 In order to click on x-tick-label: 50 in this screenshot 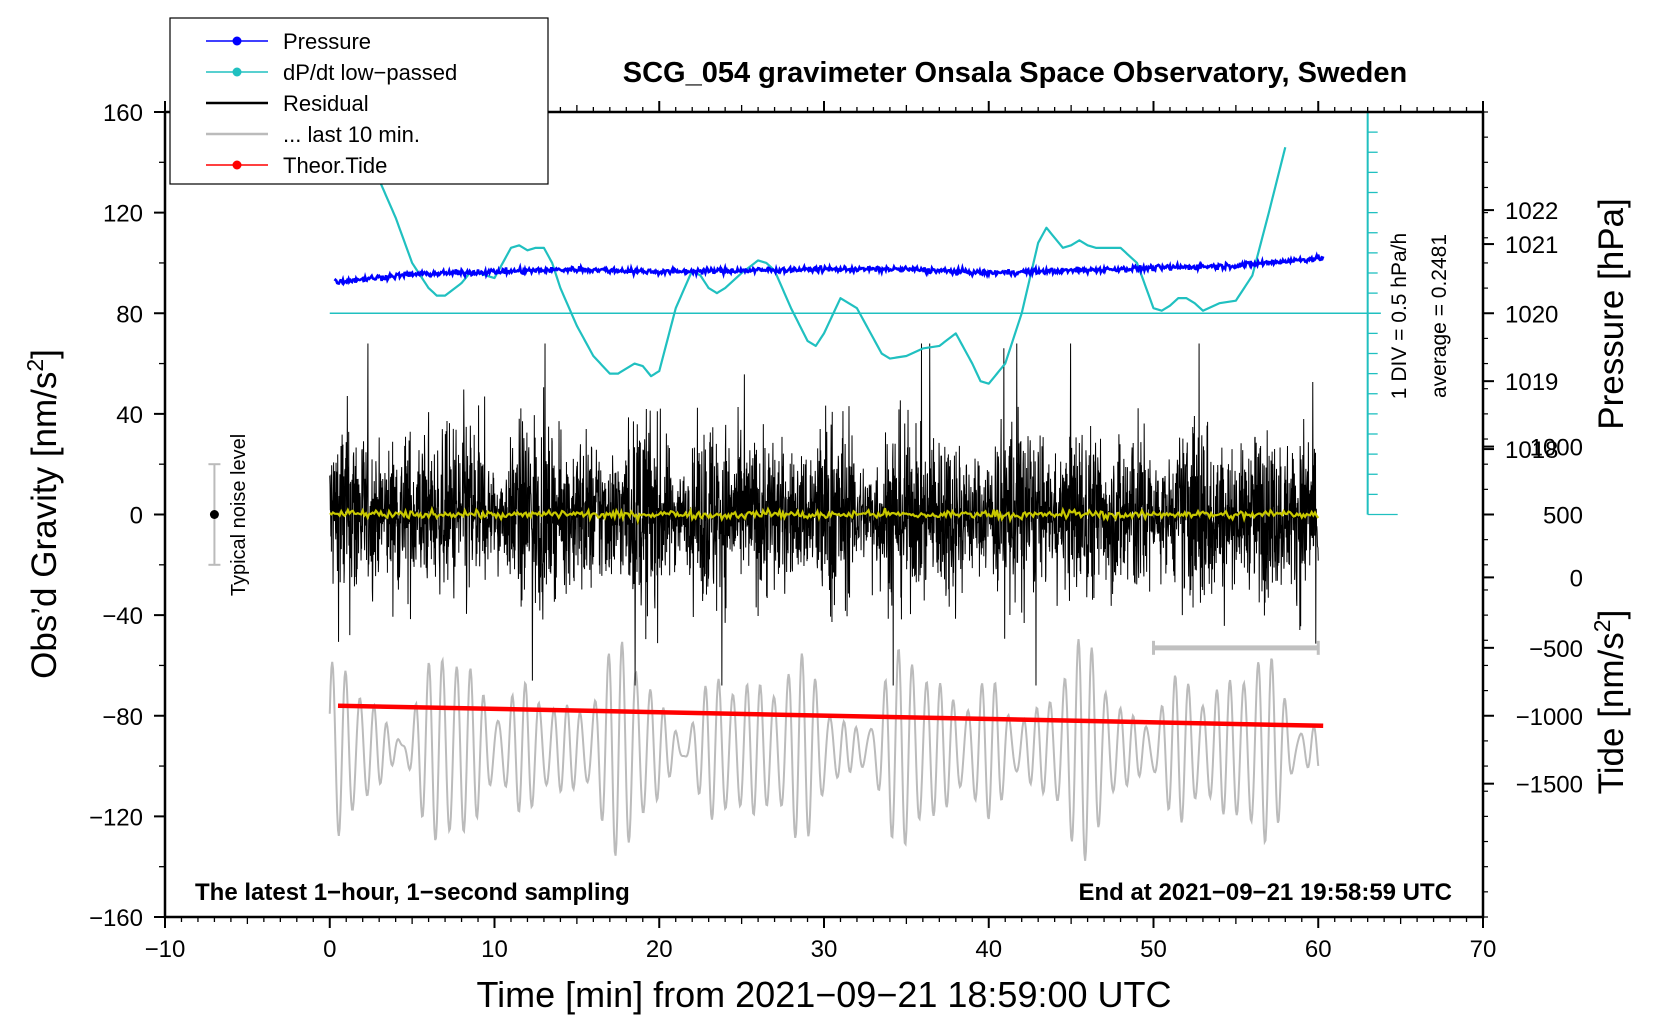, I will do `click(1153, 949)`.